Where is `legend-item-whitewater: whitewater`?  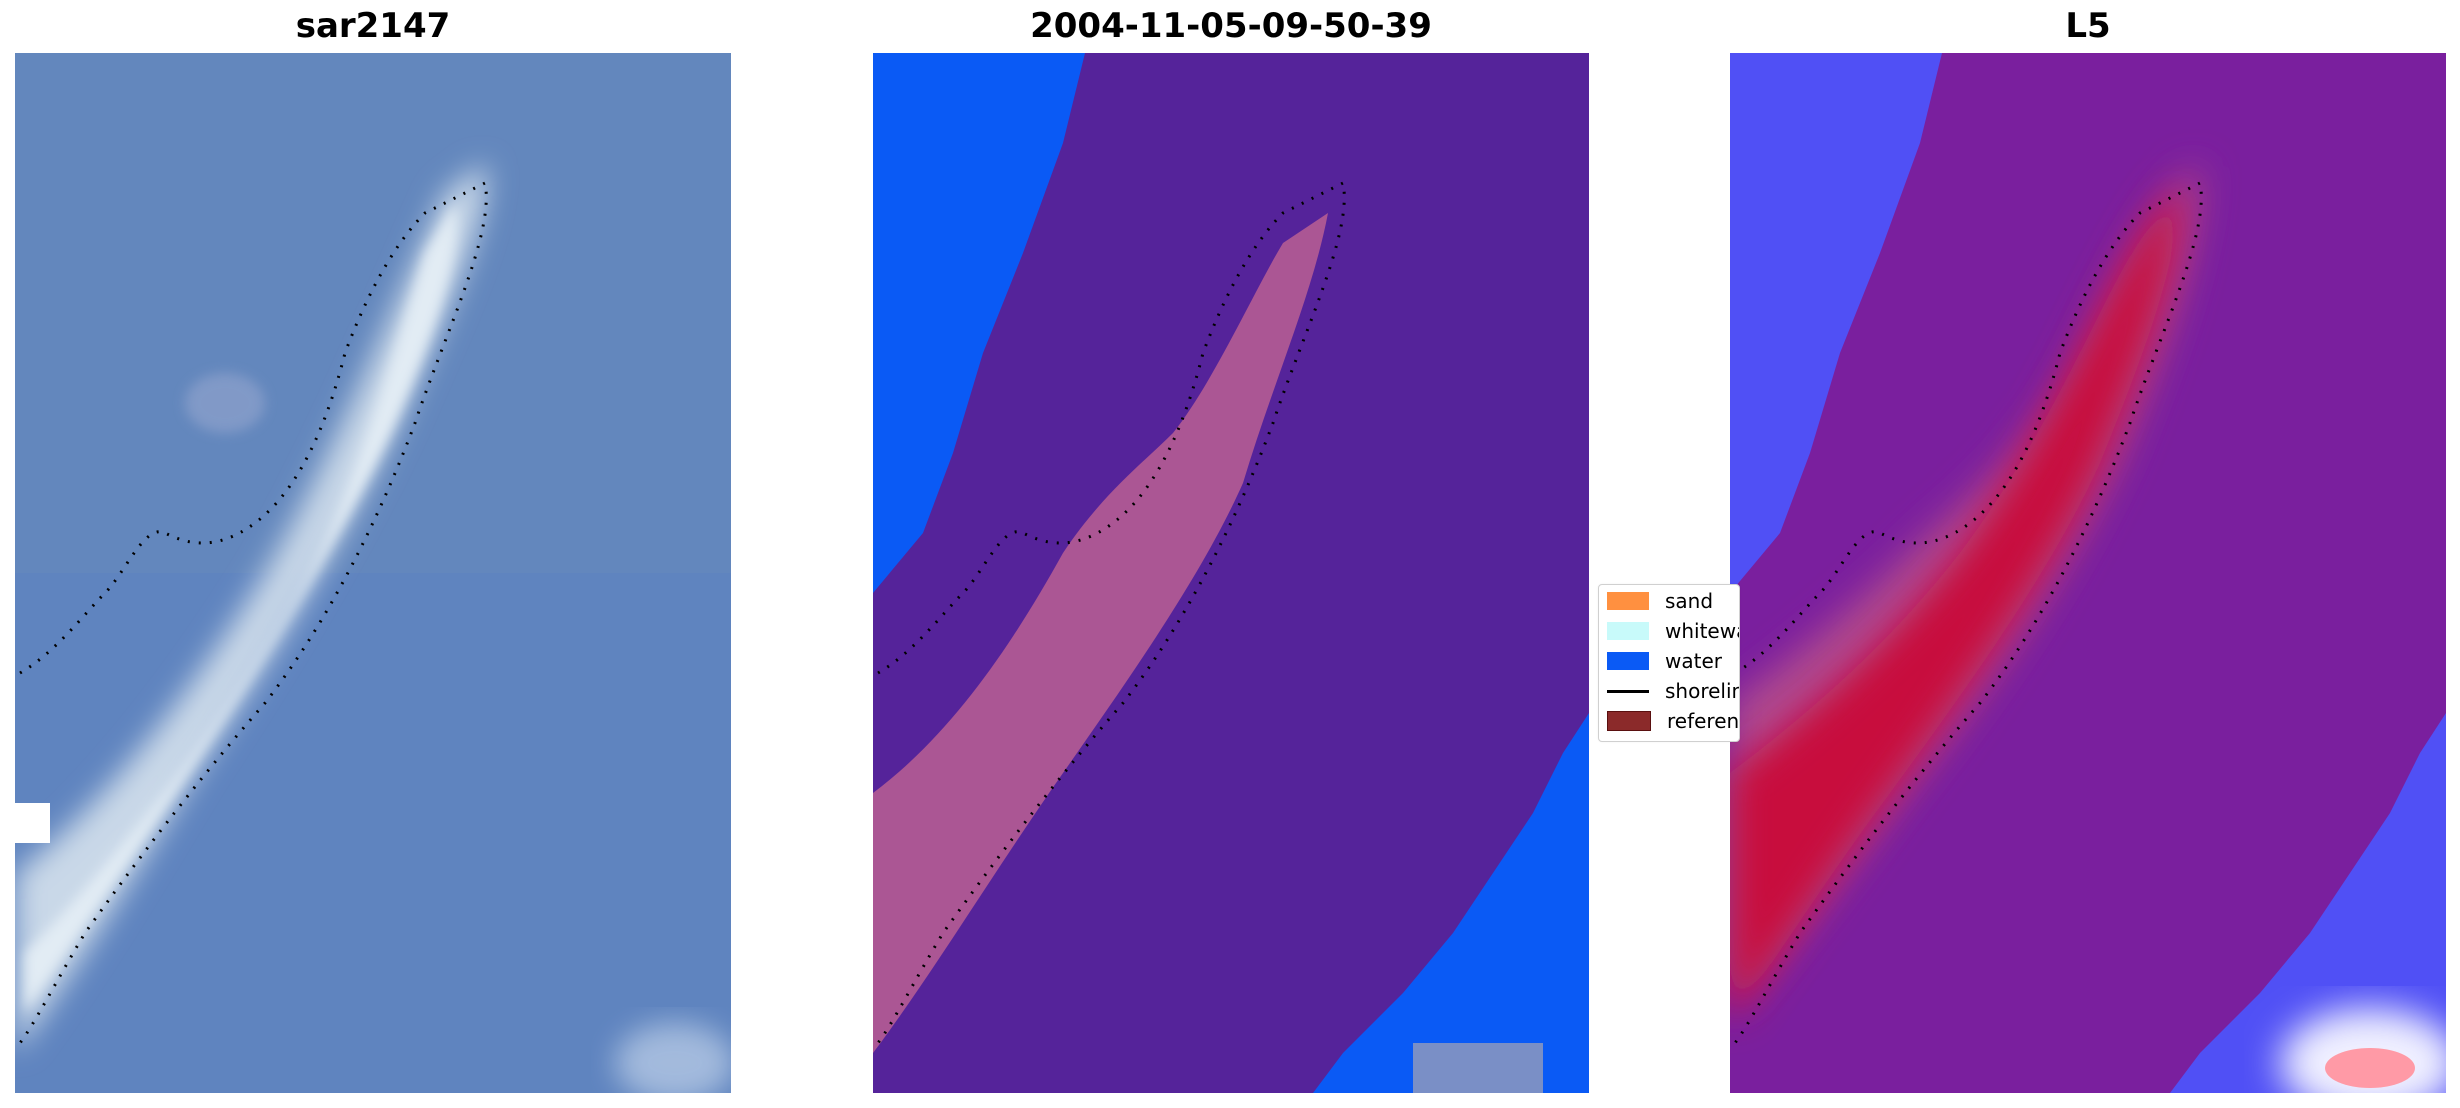 legend-item-whitewater: whitewater is located at coordinates (1673, 631).